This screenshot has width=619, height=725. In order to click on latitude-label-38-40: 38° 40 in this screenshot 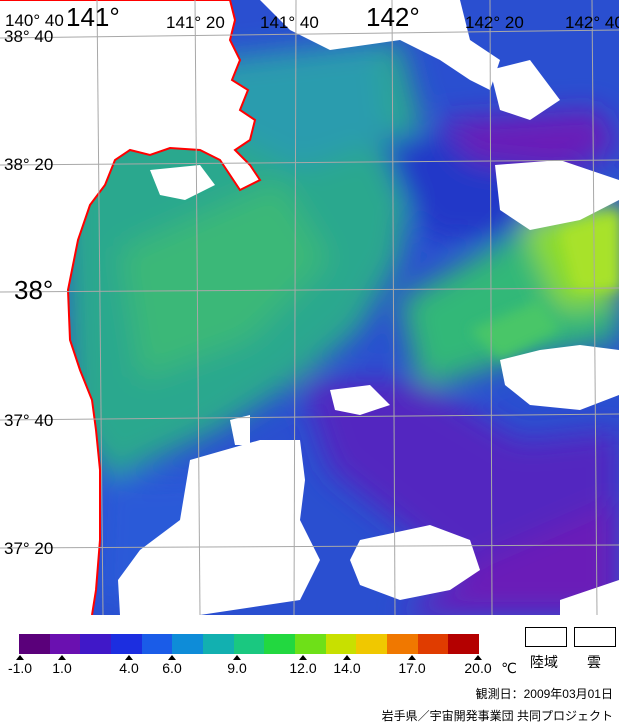, I will do `click(29, 36)`.